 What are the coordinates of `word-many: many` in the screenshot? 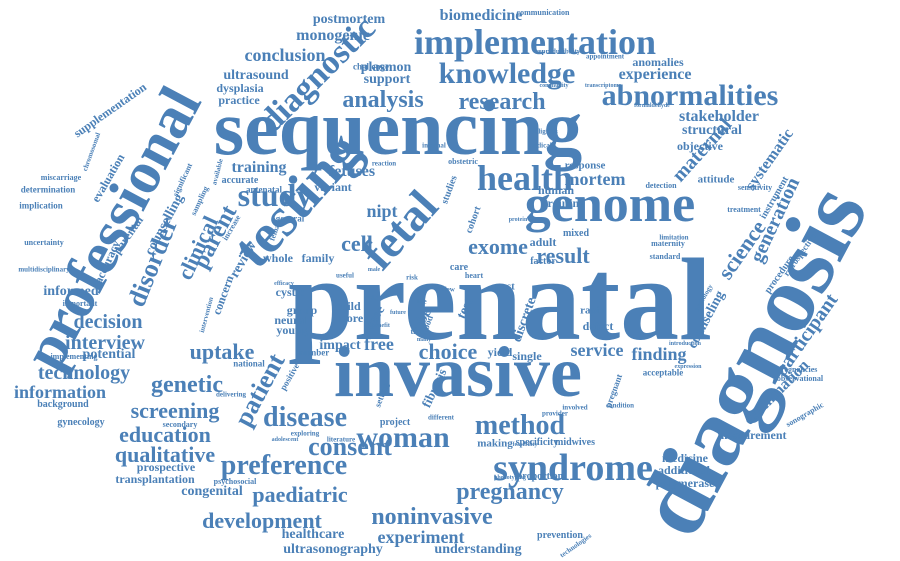 It's located at (424, 340).